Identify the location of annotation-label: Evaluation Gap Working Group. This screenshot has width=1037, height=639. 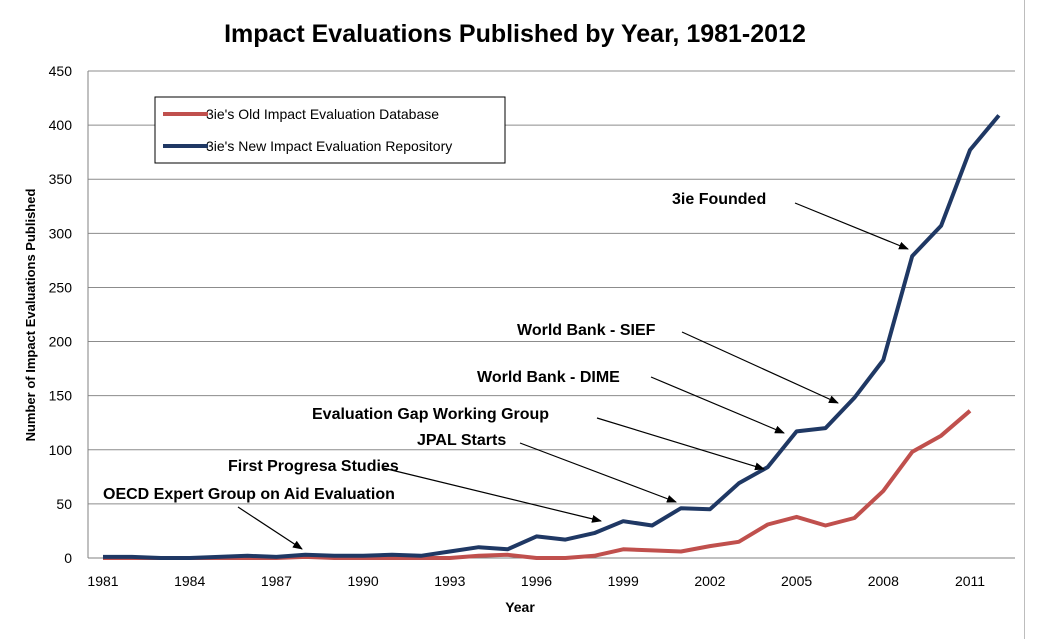
(430, 414).